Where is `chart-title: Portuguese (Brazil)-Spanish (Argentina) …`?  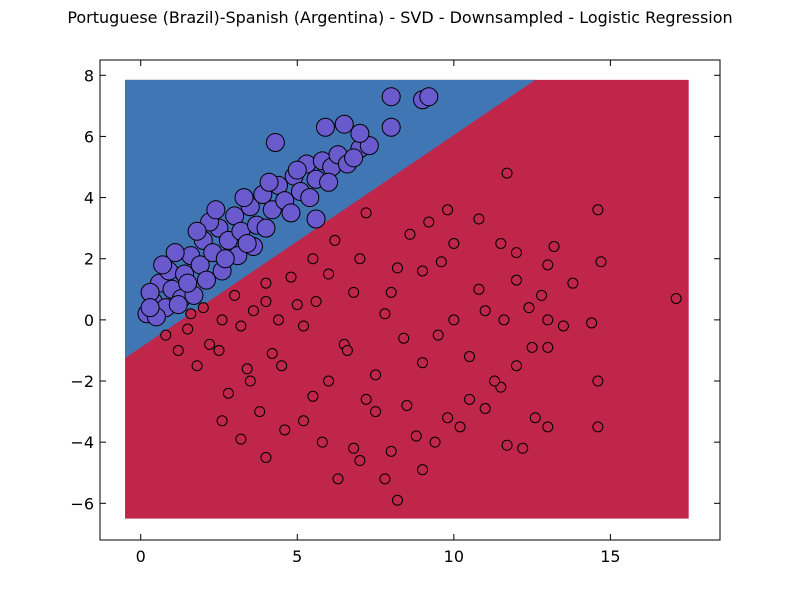
chart-title: Portuguese (Brazil)-Spanish (Argentina) … is located at coordinates (400, 17).